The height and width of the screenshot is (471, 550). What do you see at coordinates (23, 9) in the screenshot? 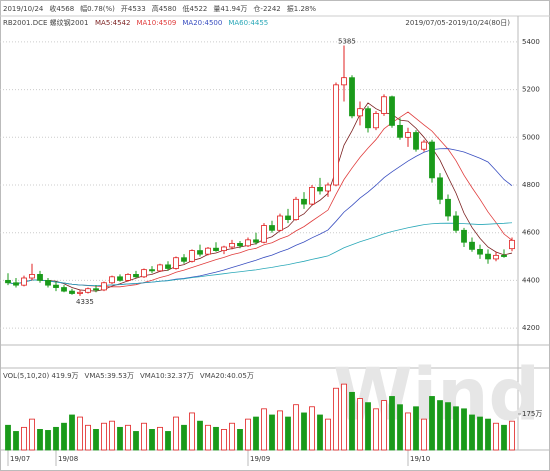
I see `header-field: 2019/10/24` at bounding box center [23, 9].